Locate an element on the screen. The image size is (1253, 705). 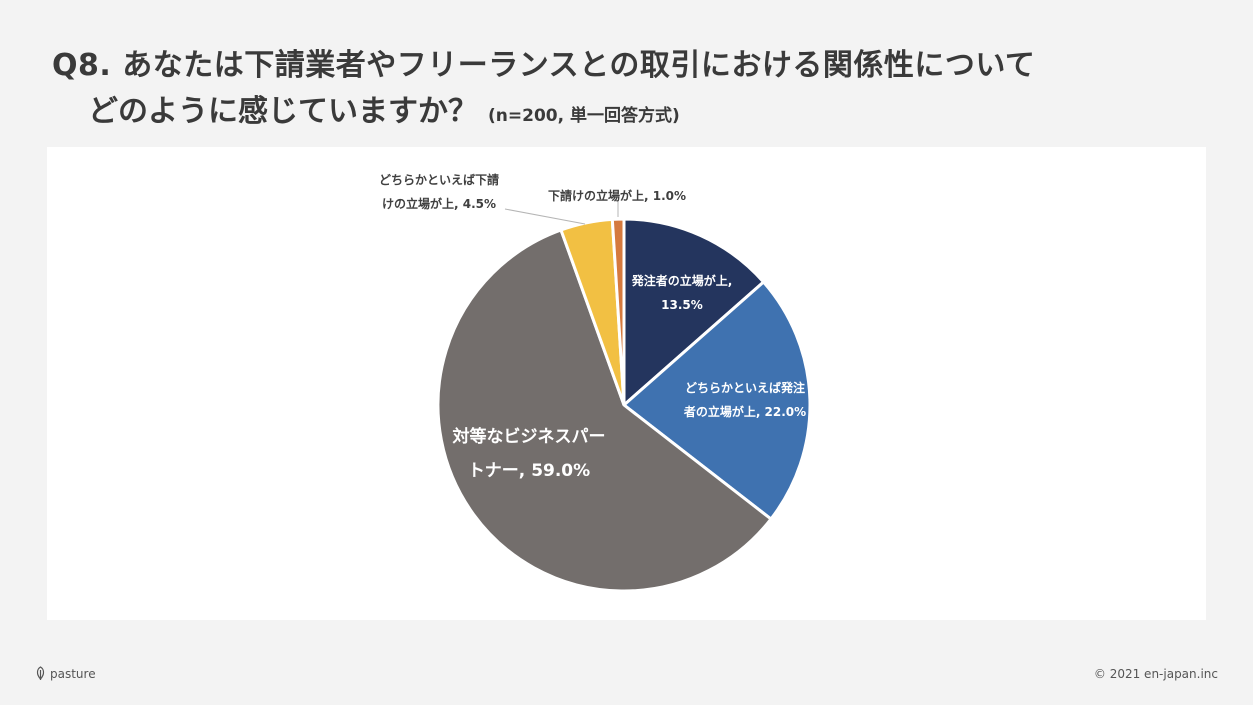
copyright: © 2021 en-japan.inc is located at coordinates (1155, 674).